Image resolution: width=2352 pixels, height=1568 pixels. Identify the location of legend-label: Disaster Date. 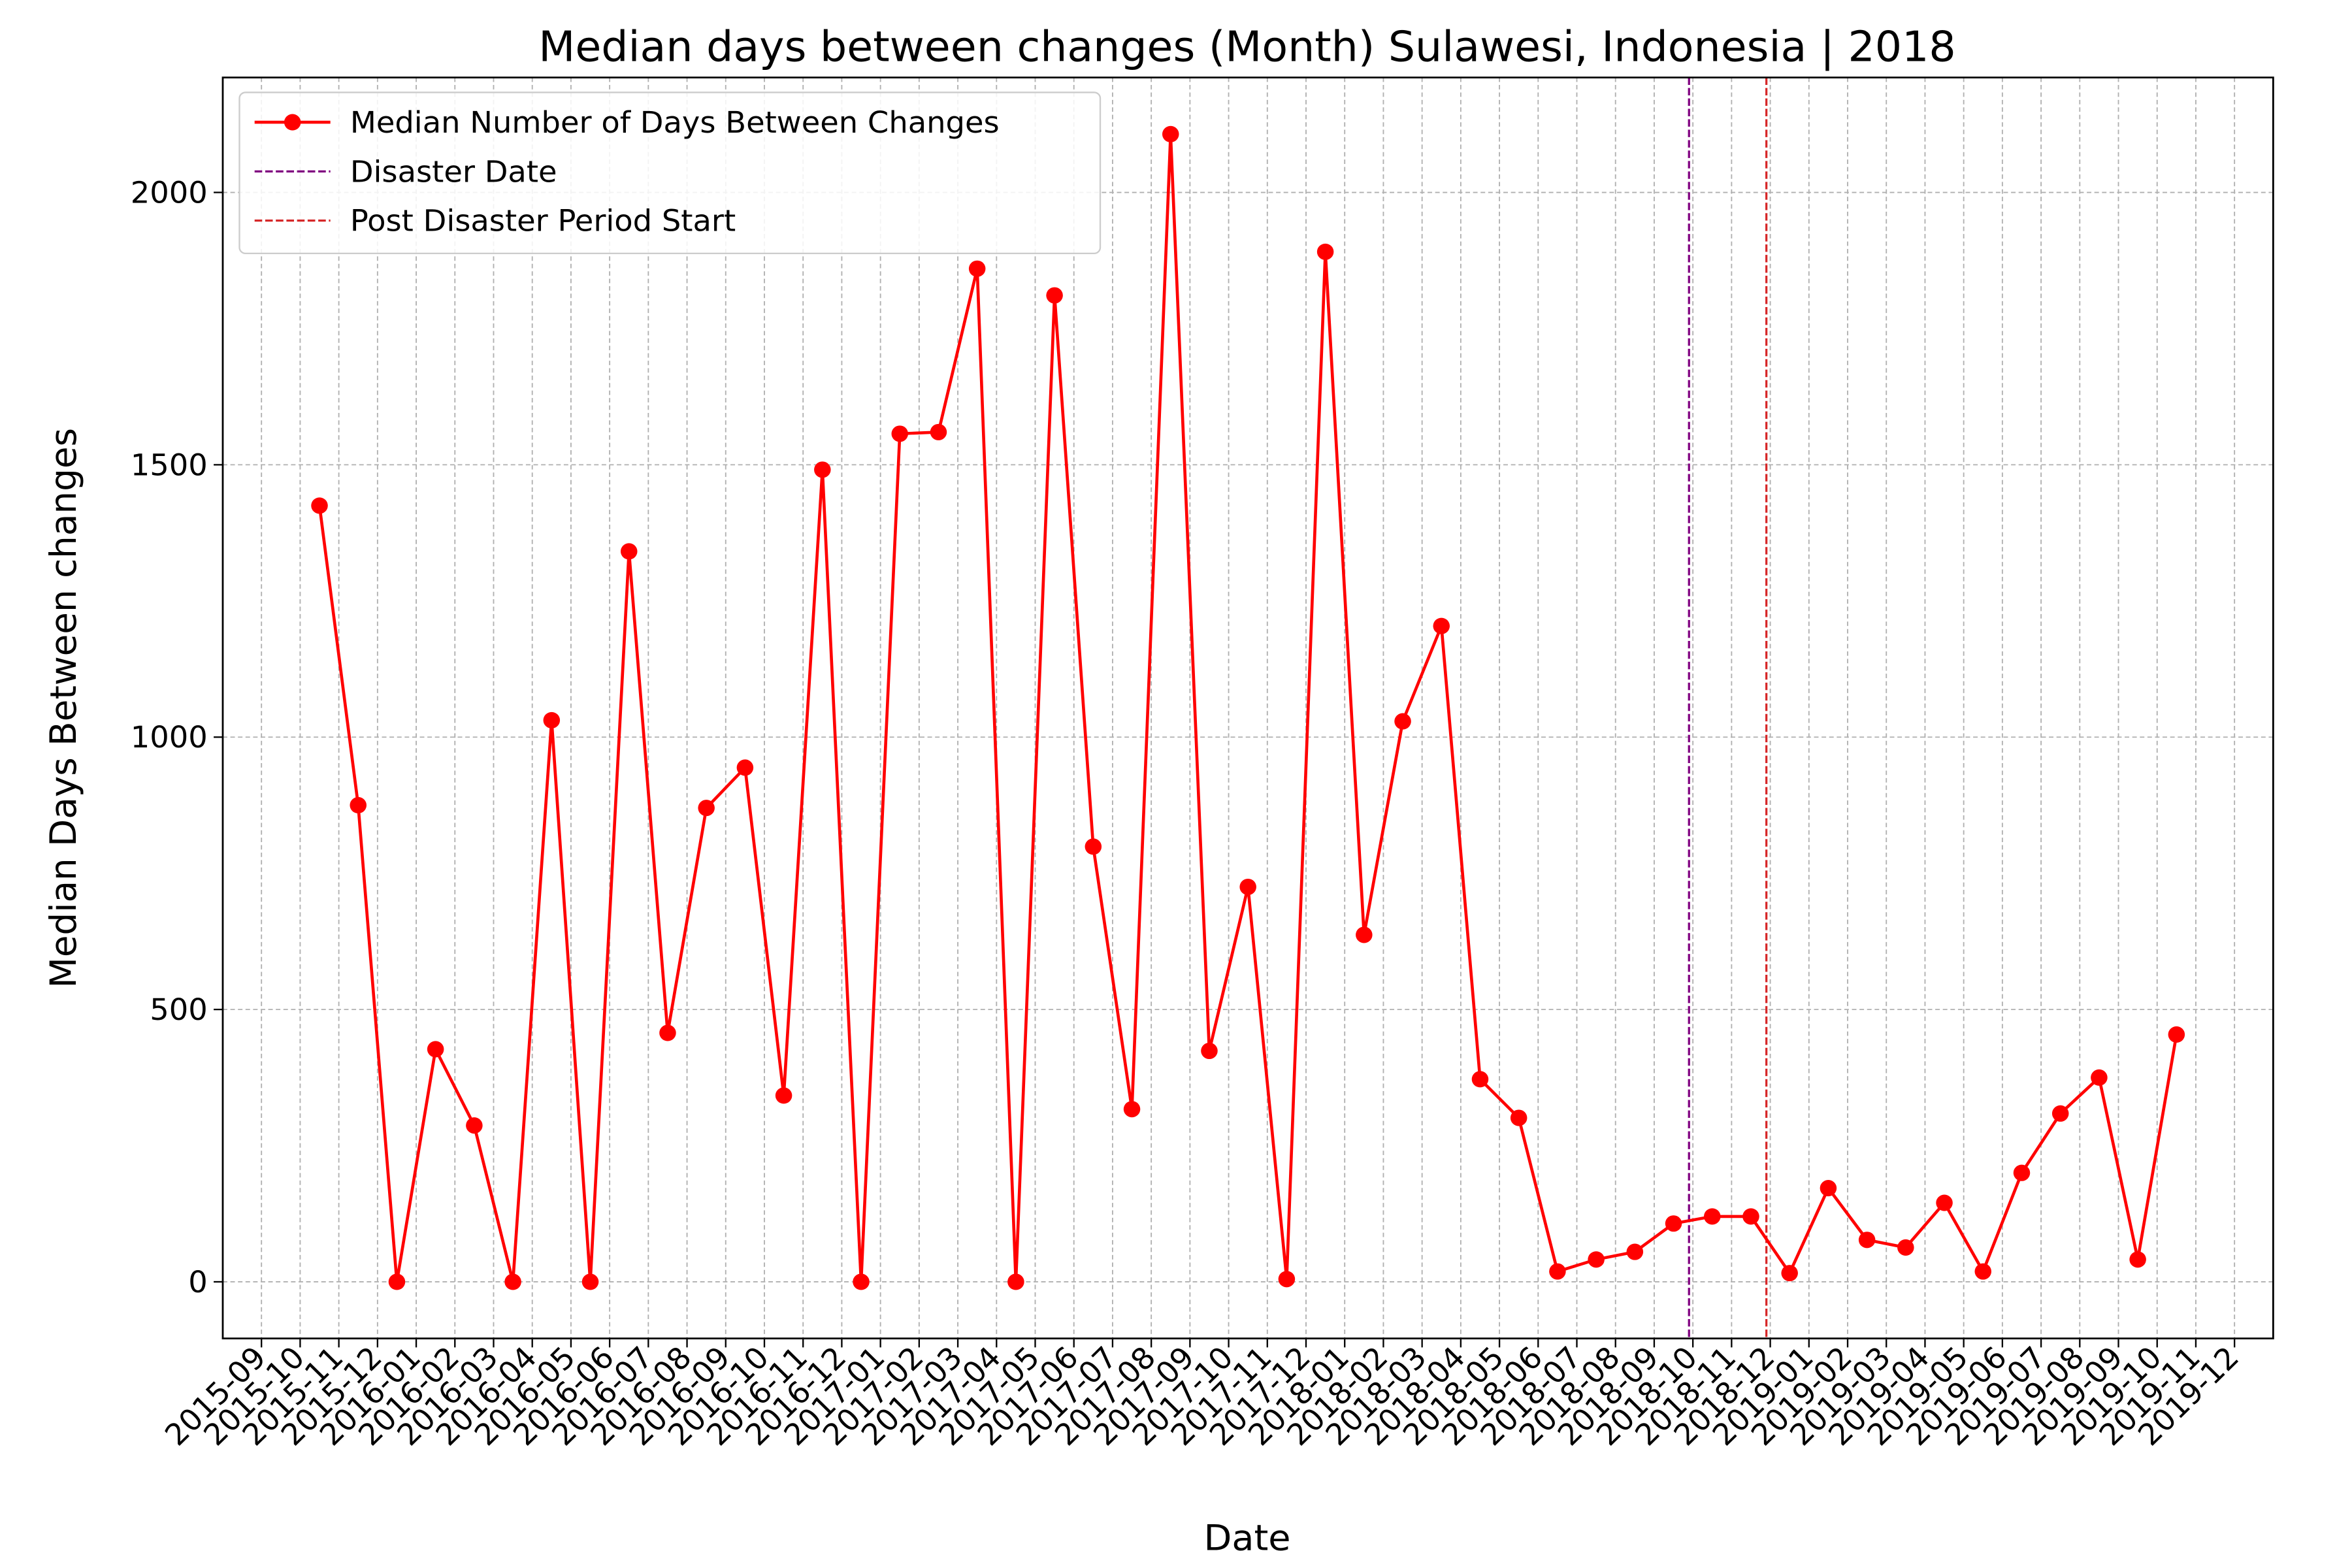
(453, 171).